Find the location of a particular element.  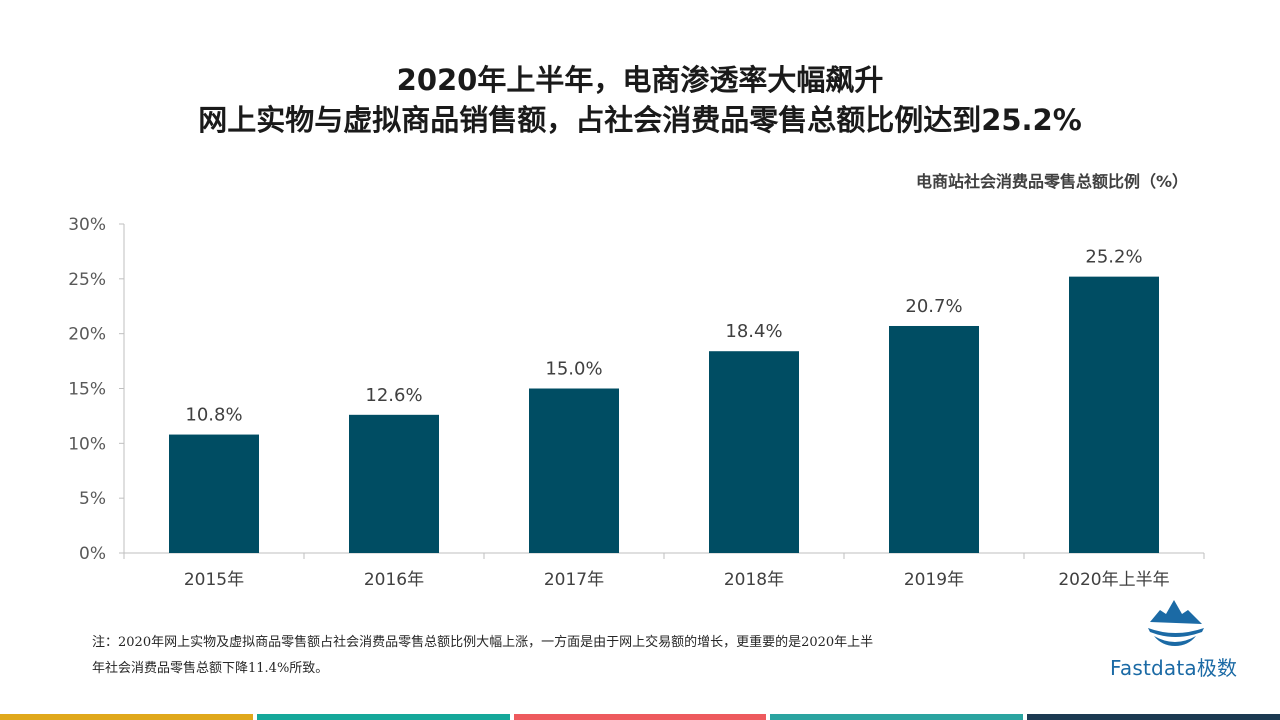

y-tick-label: 20% is located at coordinates (87, 335).